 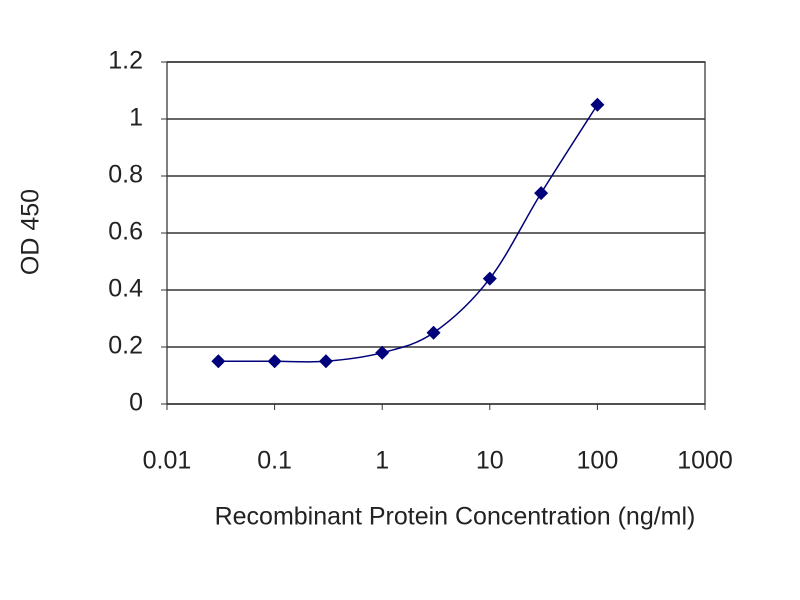 I want to click on x-tick-label: 1, so click(x=382, y=461).